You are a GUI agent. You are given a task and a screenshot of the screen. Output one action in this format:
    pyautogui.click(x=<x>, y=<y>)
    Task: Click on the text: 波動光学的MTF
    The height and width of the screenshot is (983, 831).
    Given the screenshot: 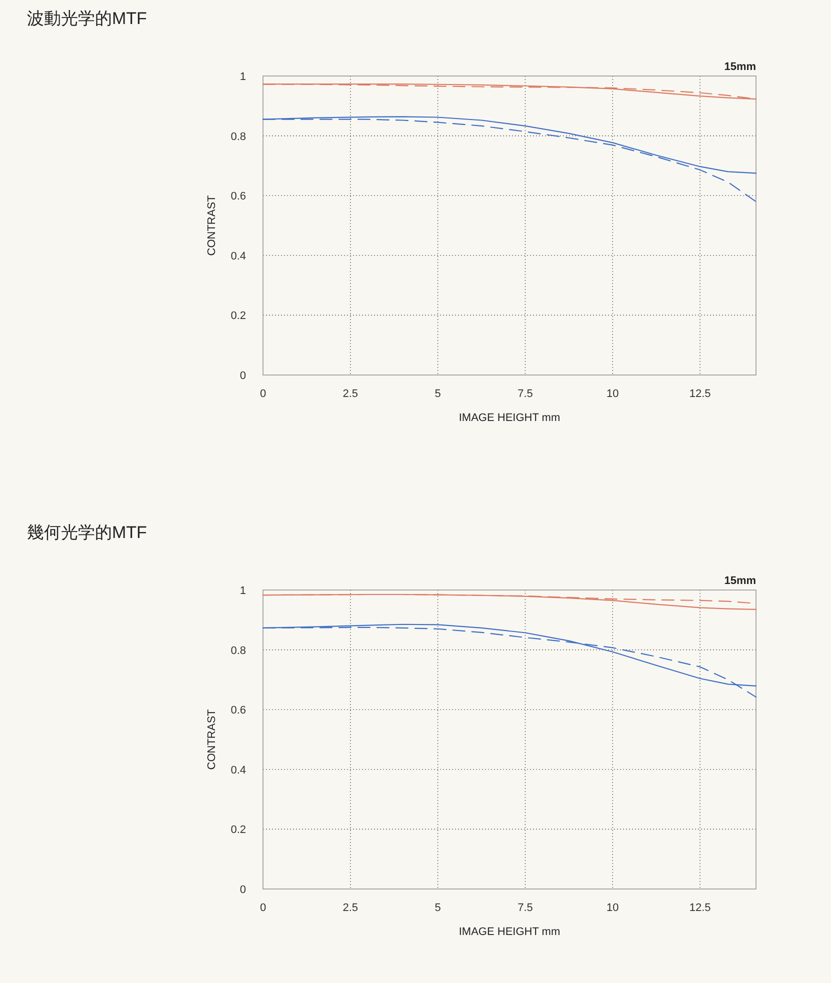 What is the action you would take?
    pyautogui.click(x=87, y=18)
    